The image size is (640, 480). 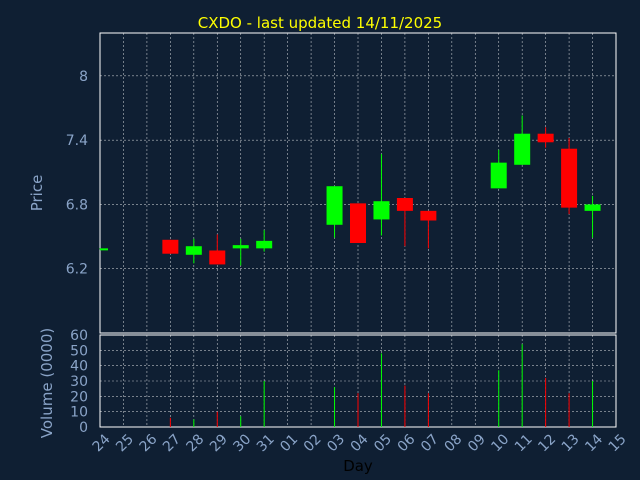 I want to click on volume-tick-label: 50, so click(x=79, y=351).